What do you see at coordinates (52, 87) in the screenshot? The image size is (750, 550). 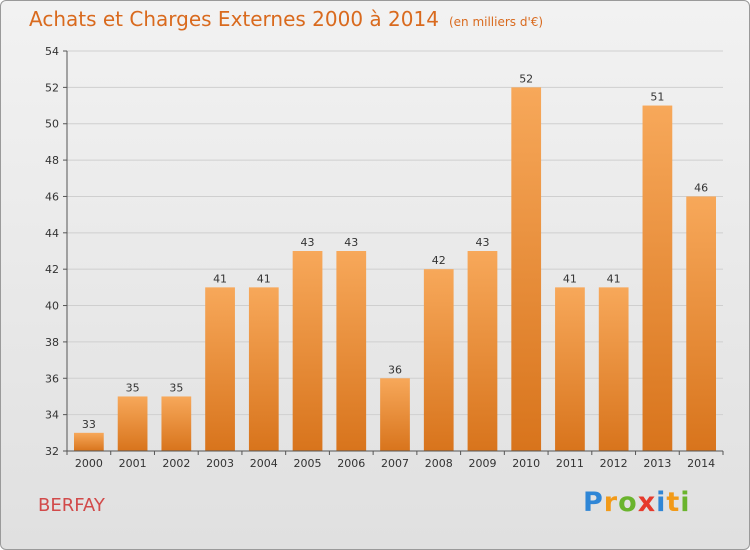 I see `y-tick-label: 52` at bounding box center [52, 87].